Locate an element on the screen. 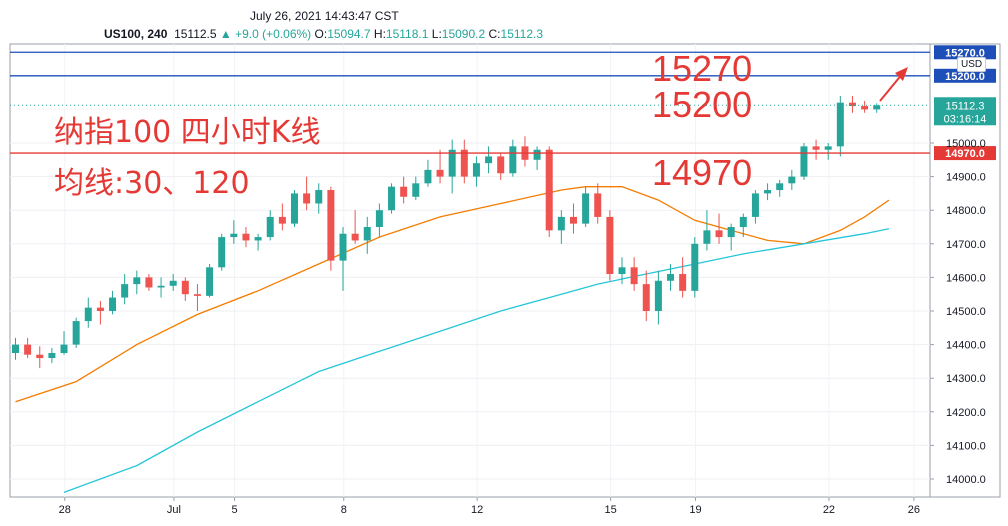 The image size is (1008, 526). chart-title-annotation: 纳指100 四小时K线 is located at coordinates (187, 132).